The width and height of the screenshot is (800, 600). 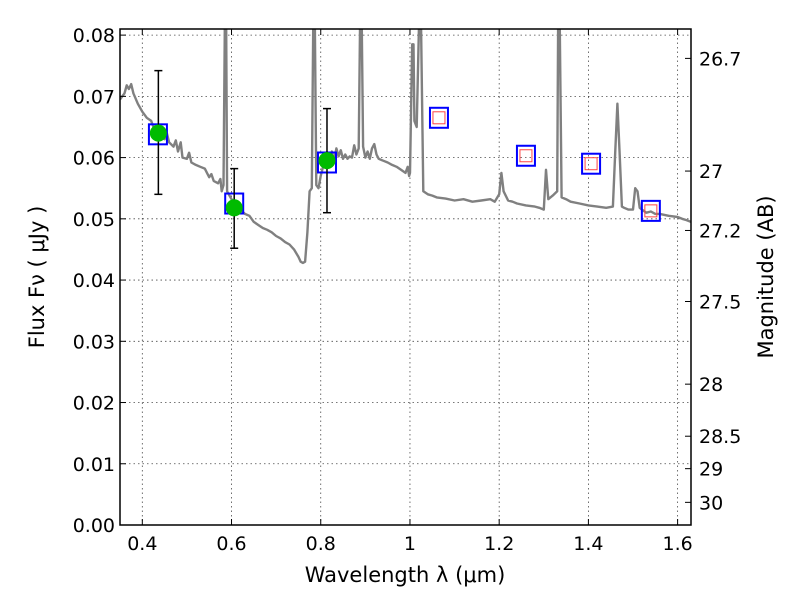 What do you see at coordinates (94, 465) in the screenshot?
I see `y-tick-label: 0.01` at bounding box center [94, 465].